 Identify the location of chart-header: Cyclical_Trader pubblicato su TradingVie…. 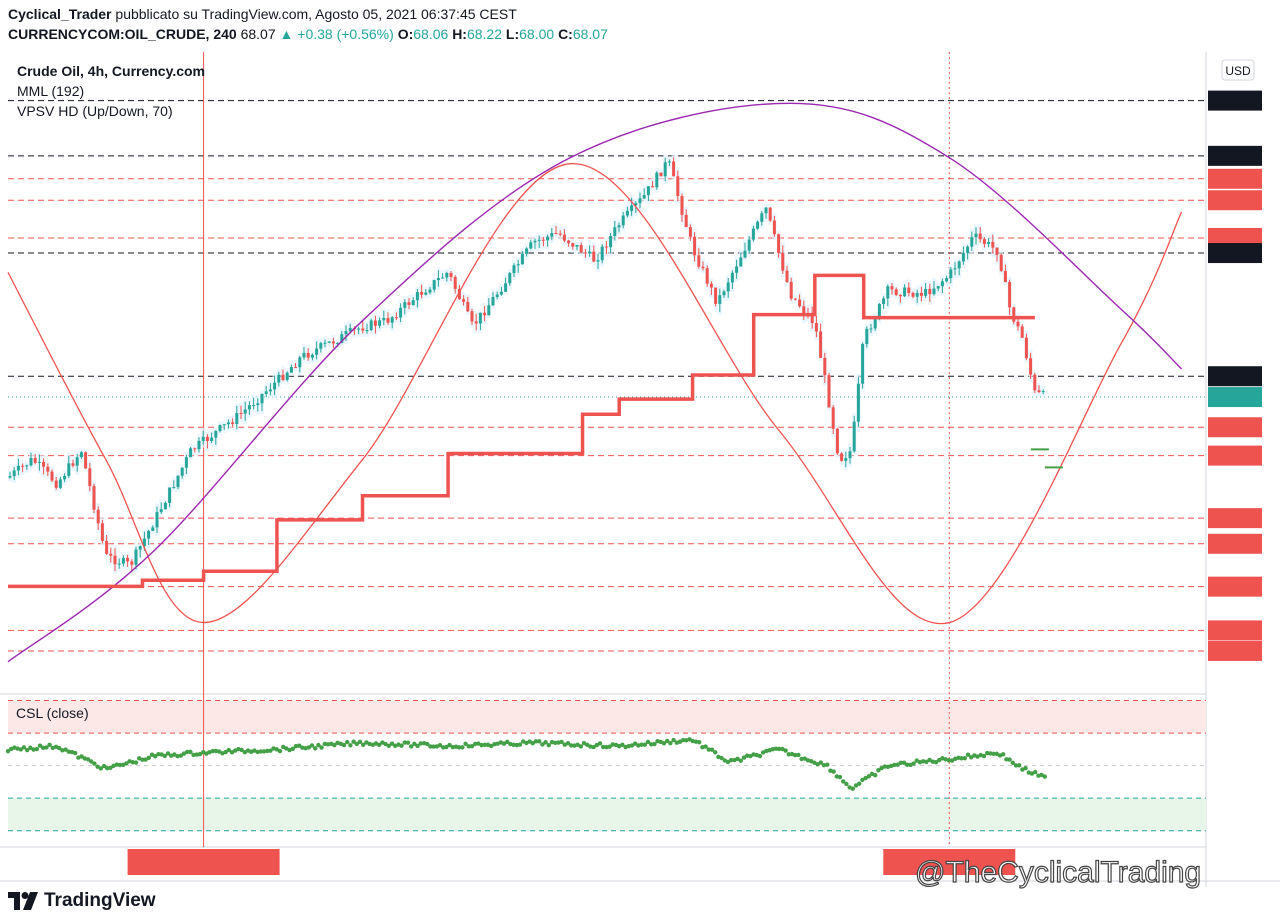
(640, 24).